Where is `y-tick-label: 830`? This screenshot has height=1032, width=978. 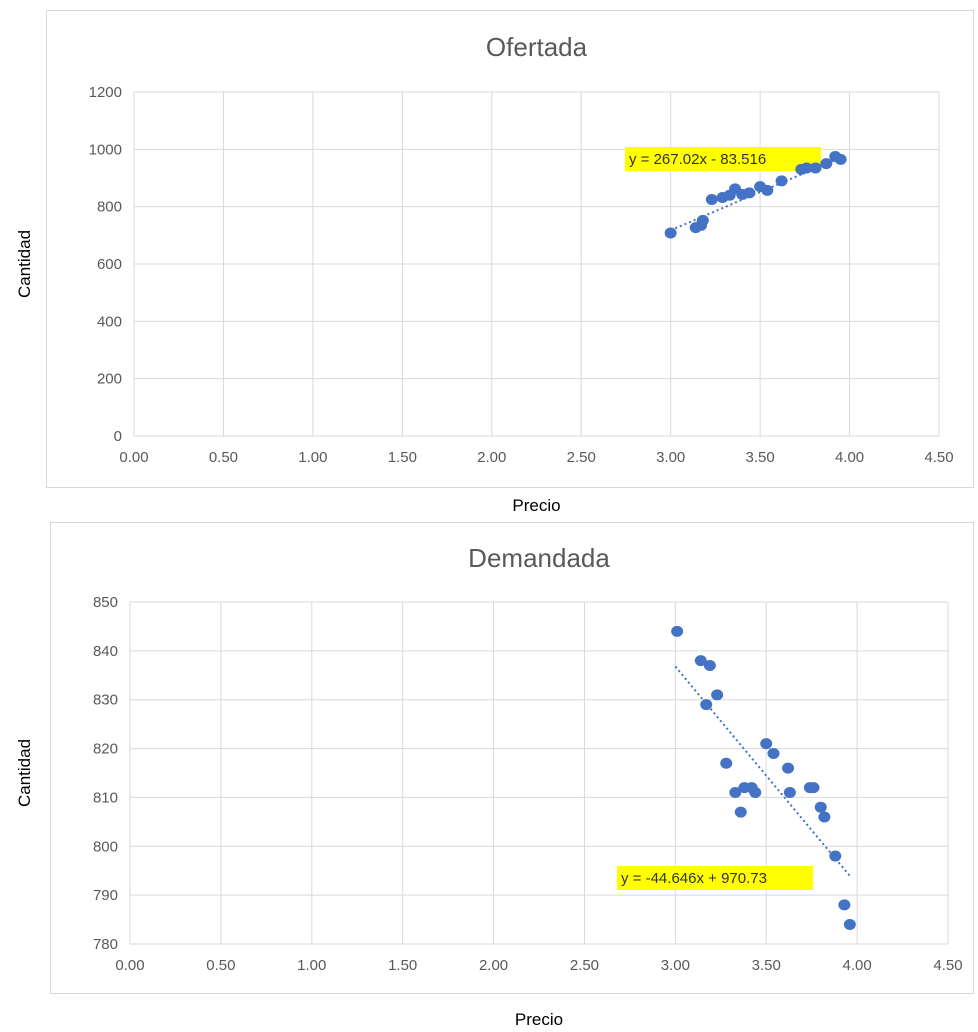
y-tick-label: 830 is located at coordinates (105, 700).